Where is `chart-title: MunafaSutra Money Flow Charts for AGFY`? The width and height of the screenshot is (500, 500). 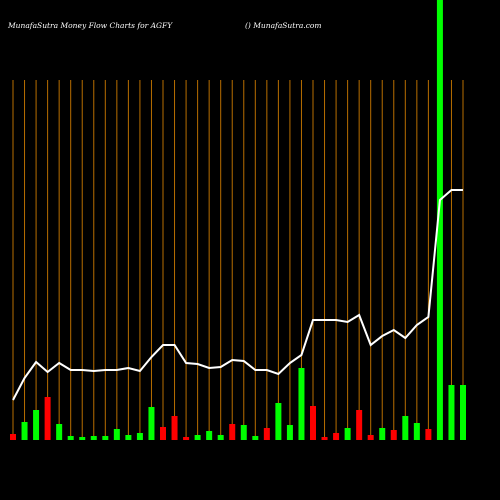
chart-title: MunafaSutra Money Flow Charts for AGFY is located at coordinates (90, 25).